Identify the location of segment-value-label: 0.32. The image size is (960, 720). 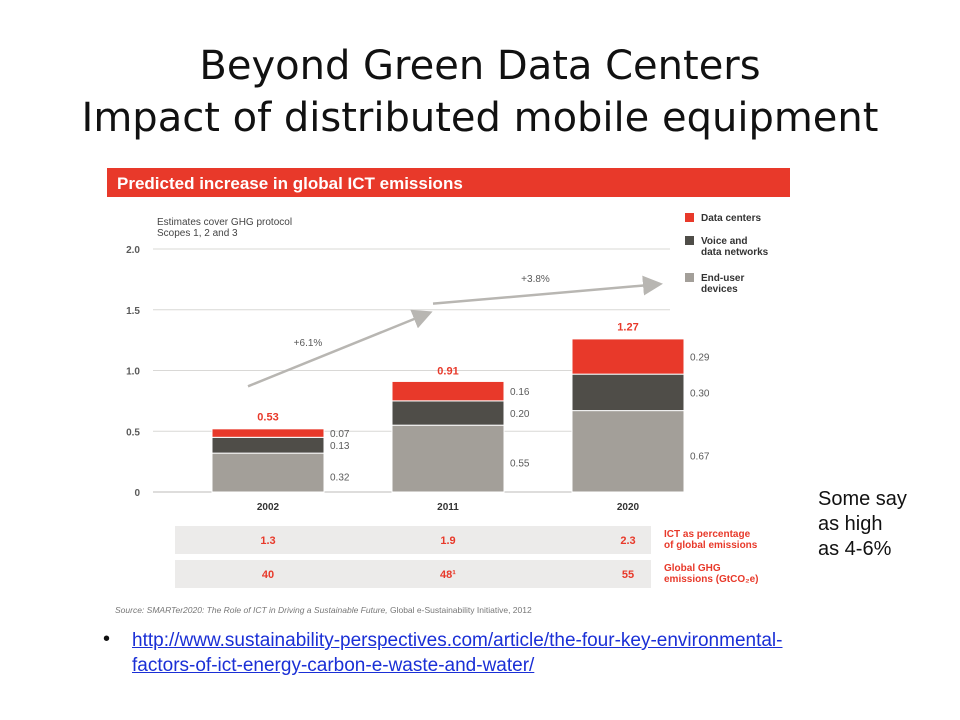
(340, 478).